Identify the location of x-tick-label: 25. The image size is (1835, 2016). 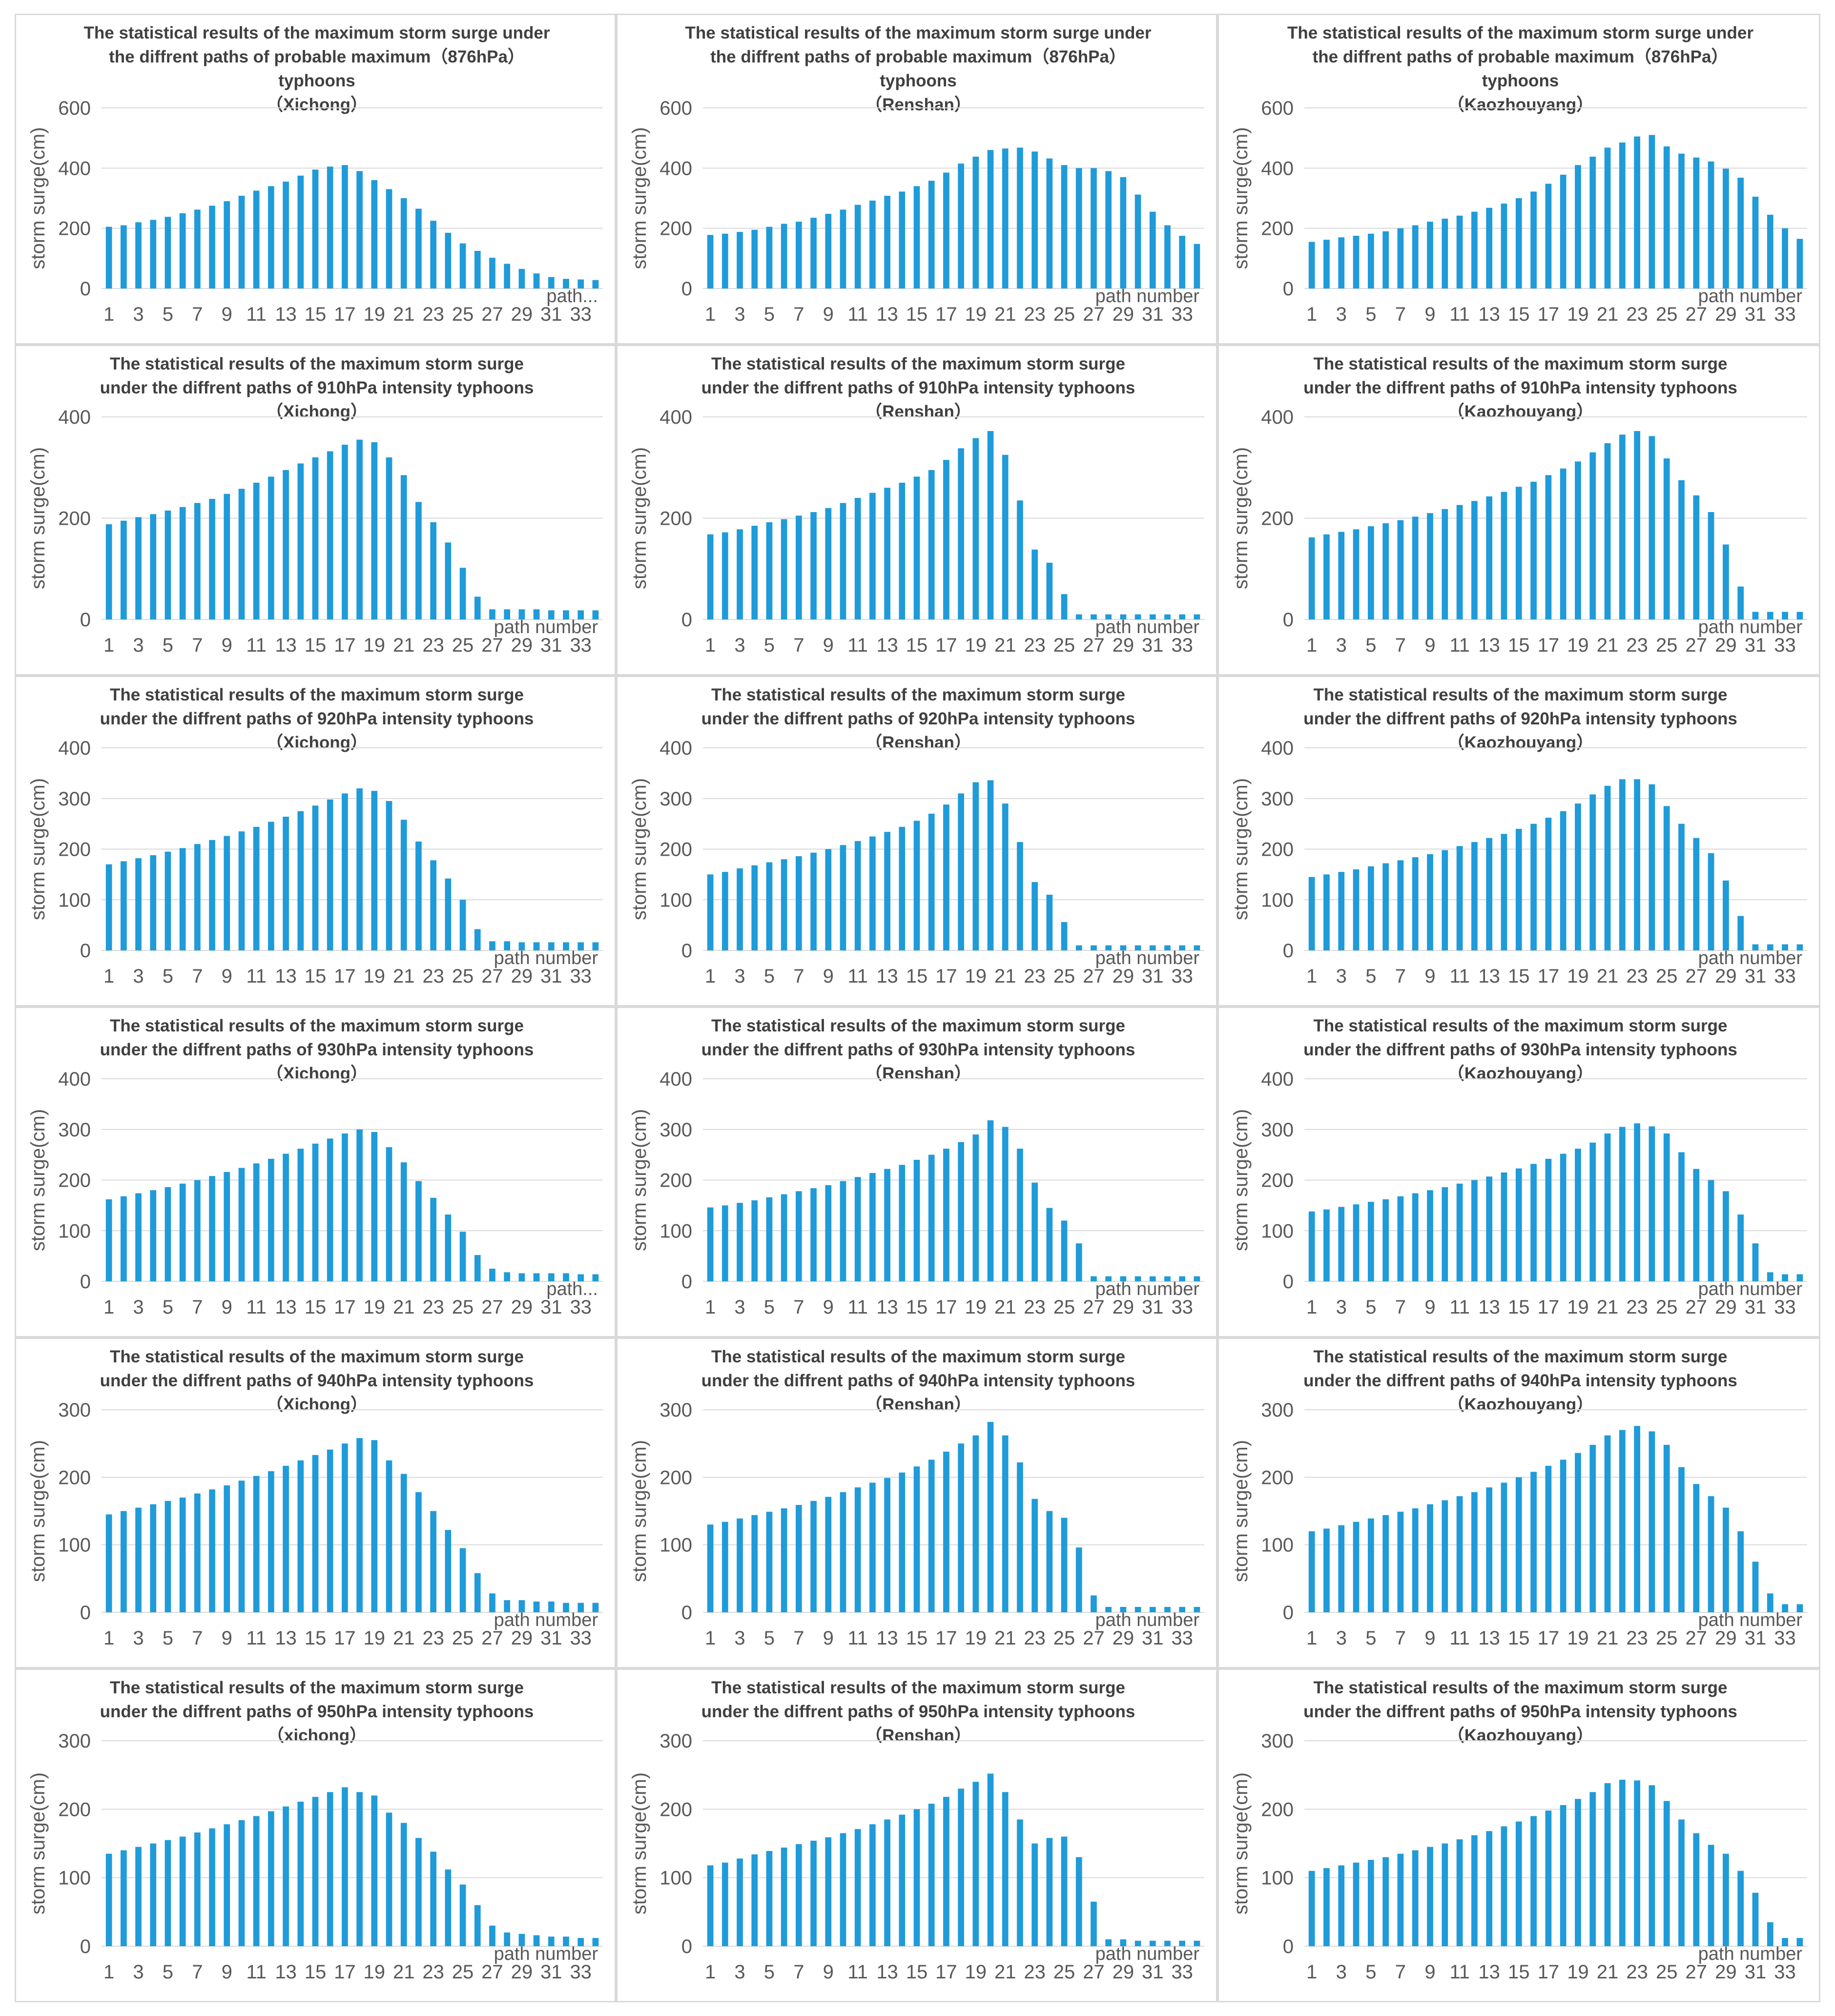
(1667, 1307).